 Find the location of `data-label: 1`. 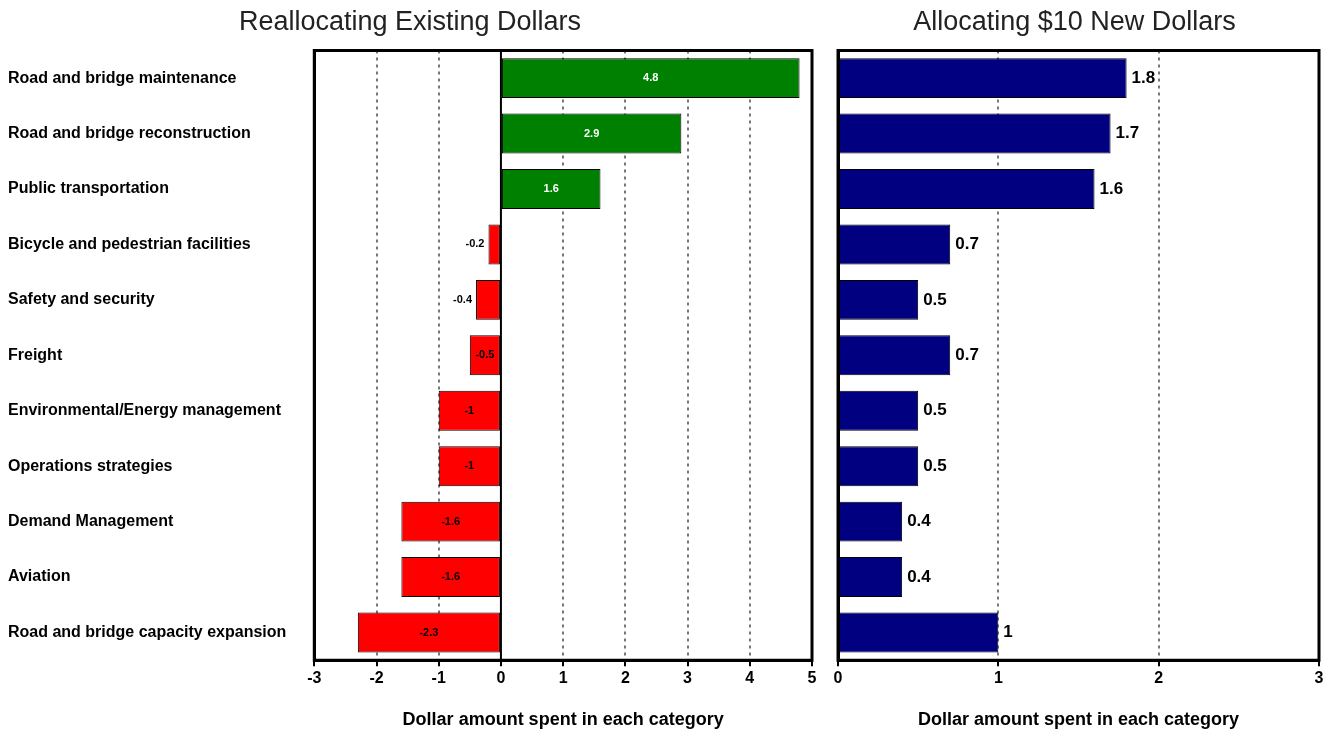

data-label: 1 is located at coordinates (1008, 632).